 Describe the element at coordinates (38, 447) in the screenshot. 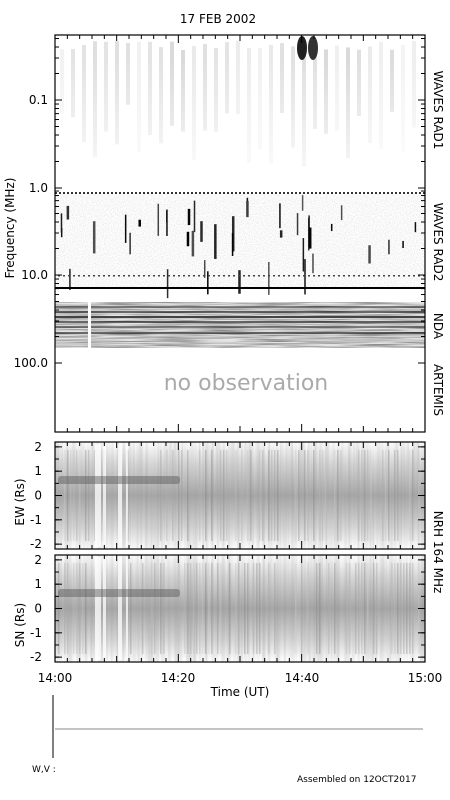

I see `y-tick-label: 2` at that location.